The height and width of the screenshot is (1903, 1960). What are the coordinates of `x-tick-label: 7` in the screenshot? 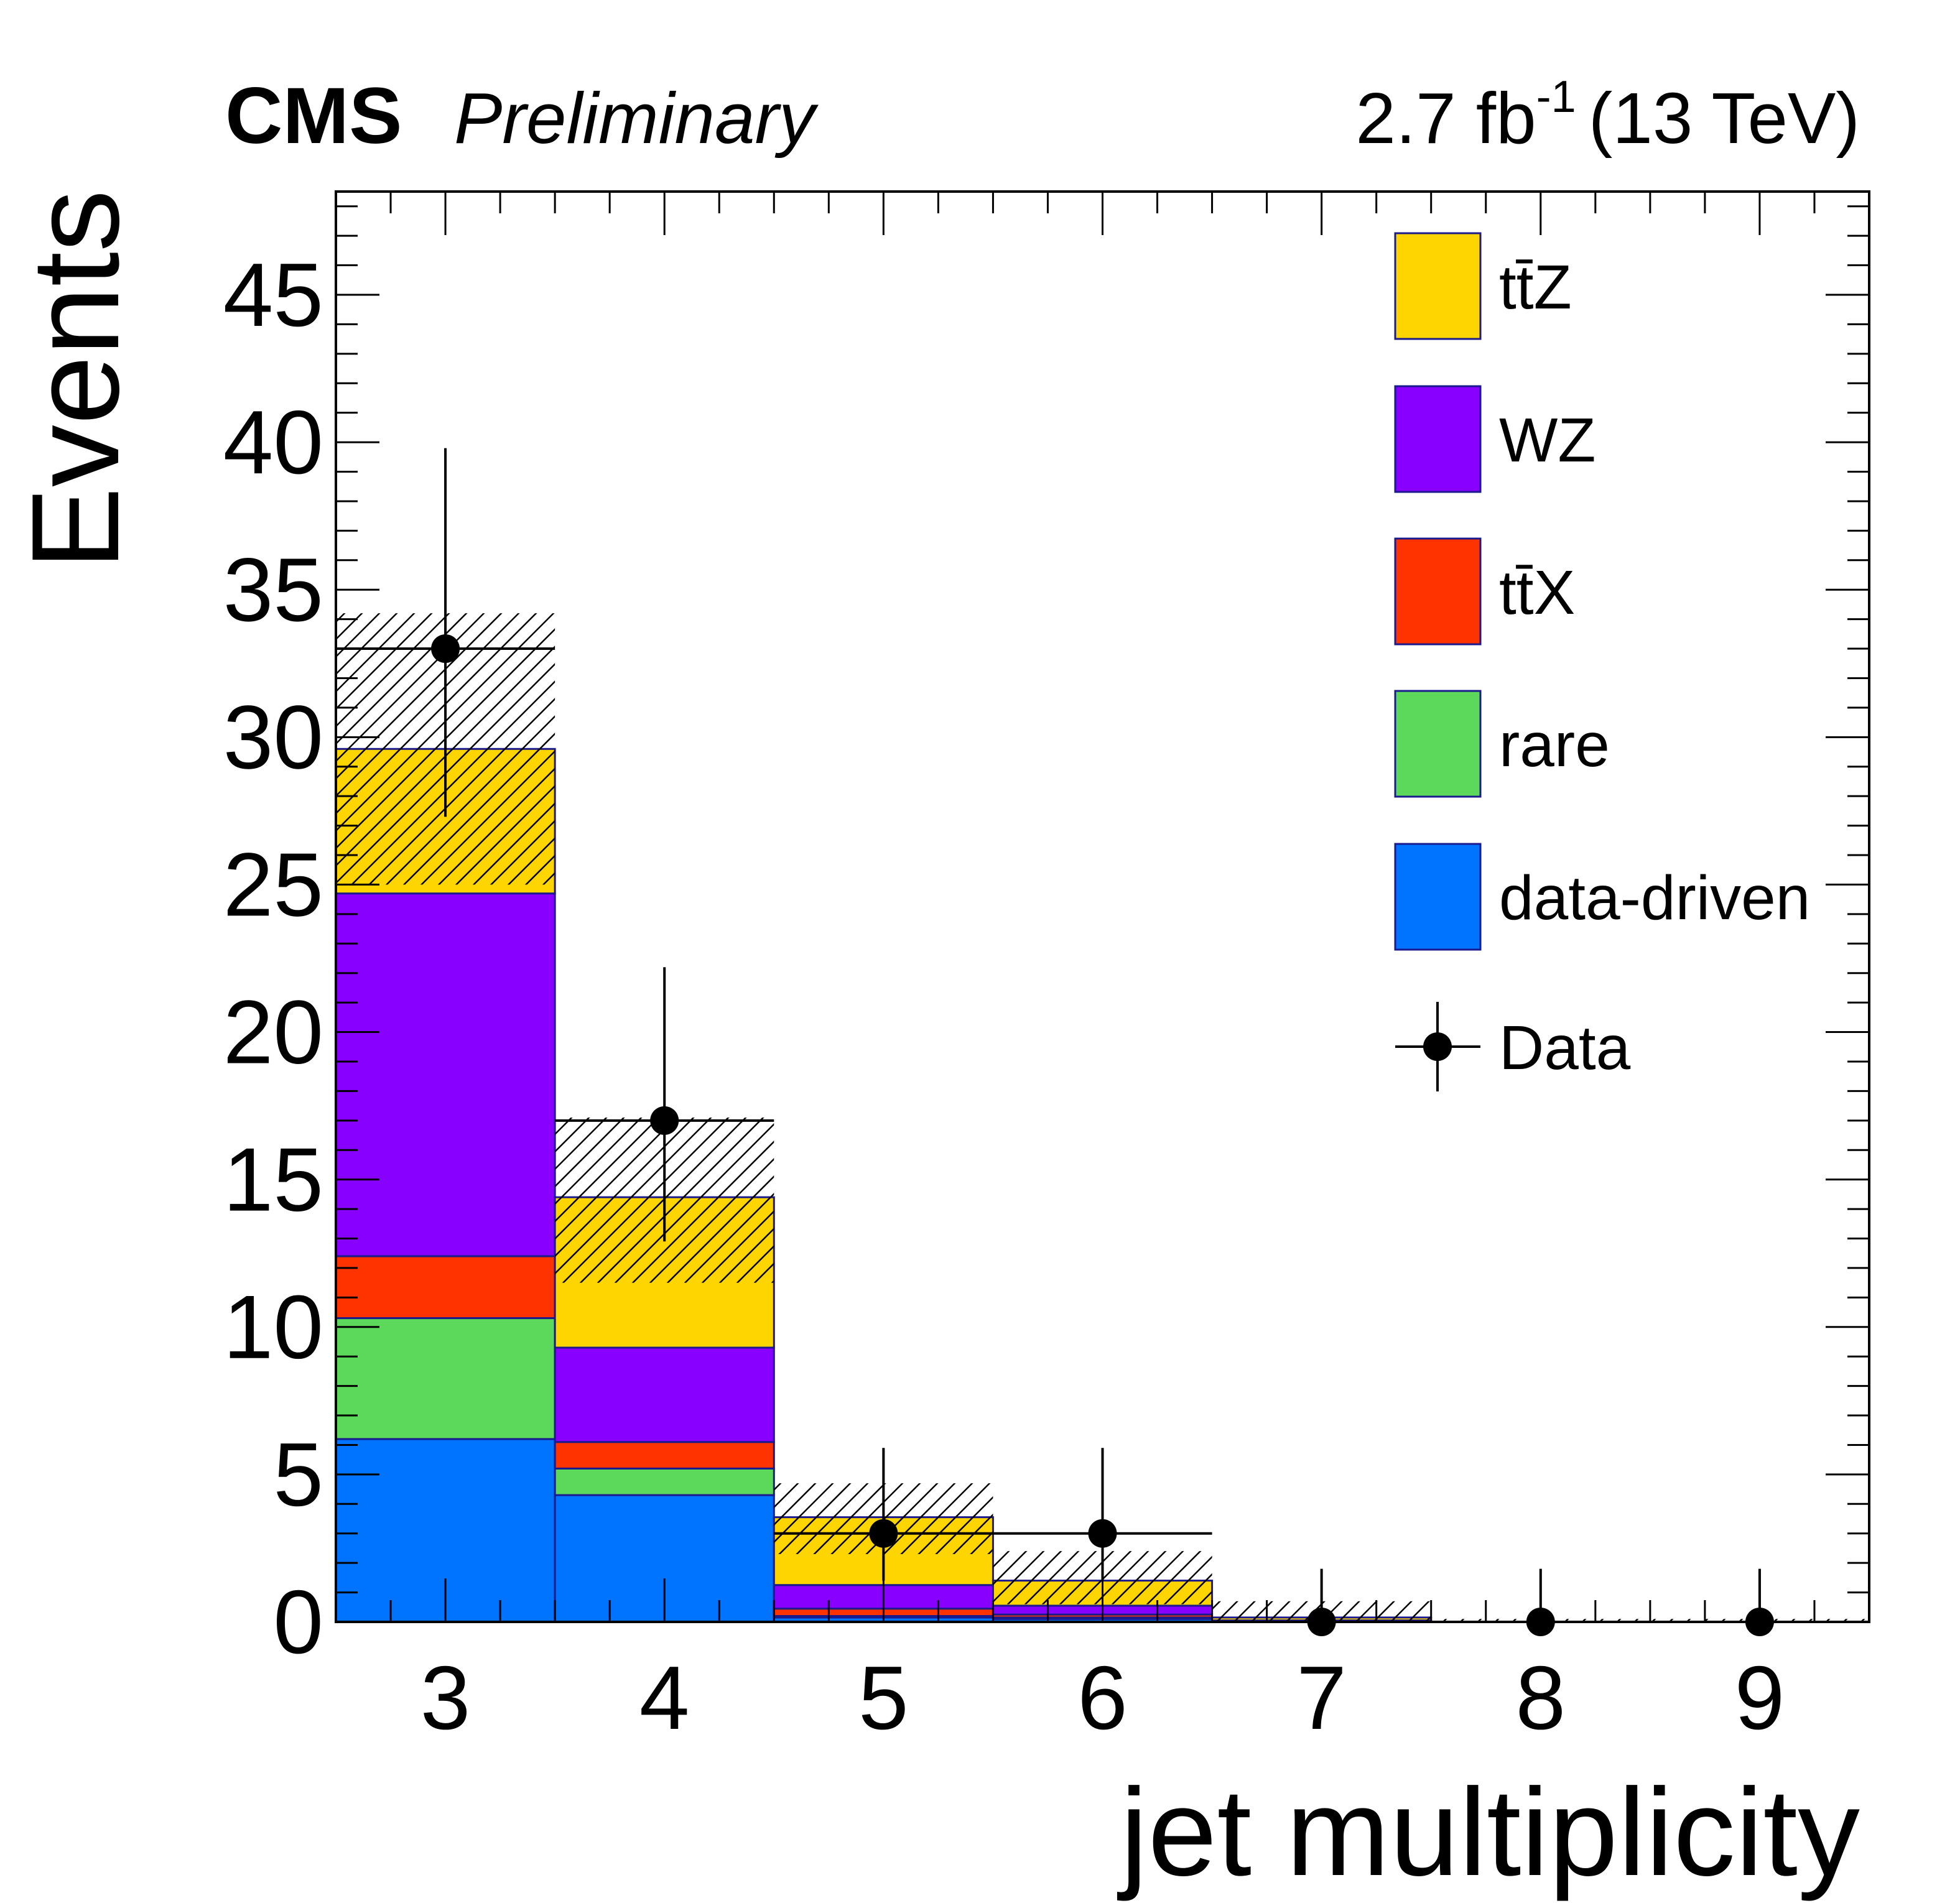 It's located at (1321, 1697).